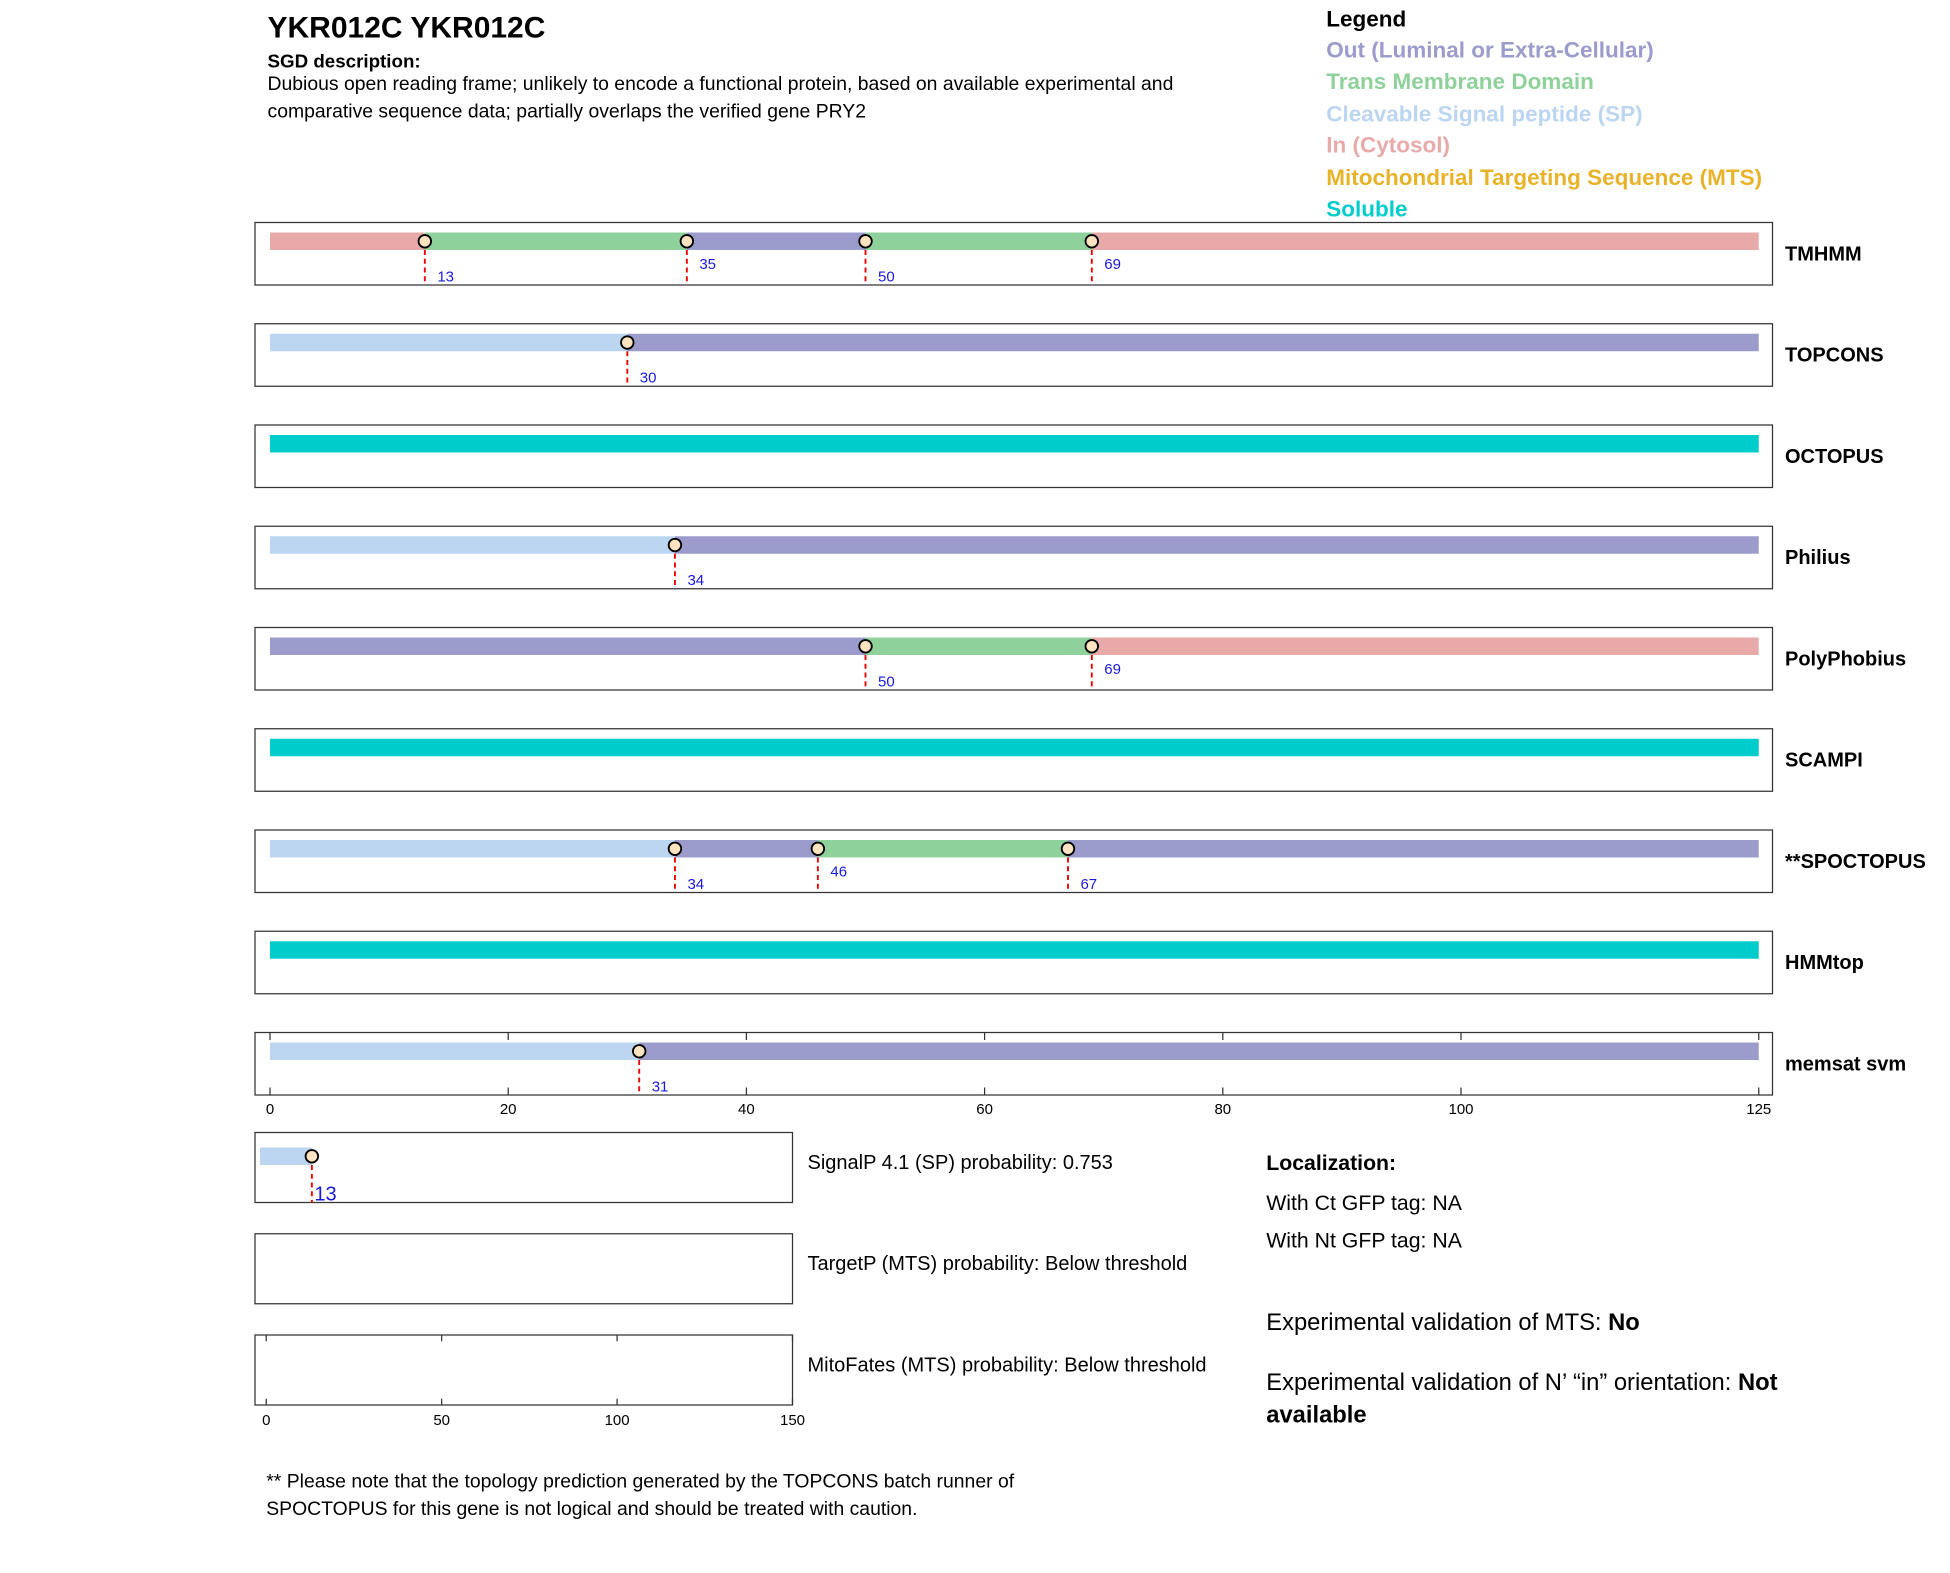 This screenshot has width=1950, height=1573. What do you see at coordinates (984, 1109) in the screenshot?
I see `x-tick-label: 60` at bounding box center [984, 1109].